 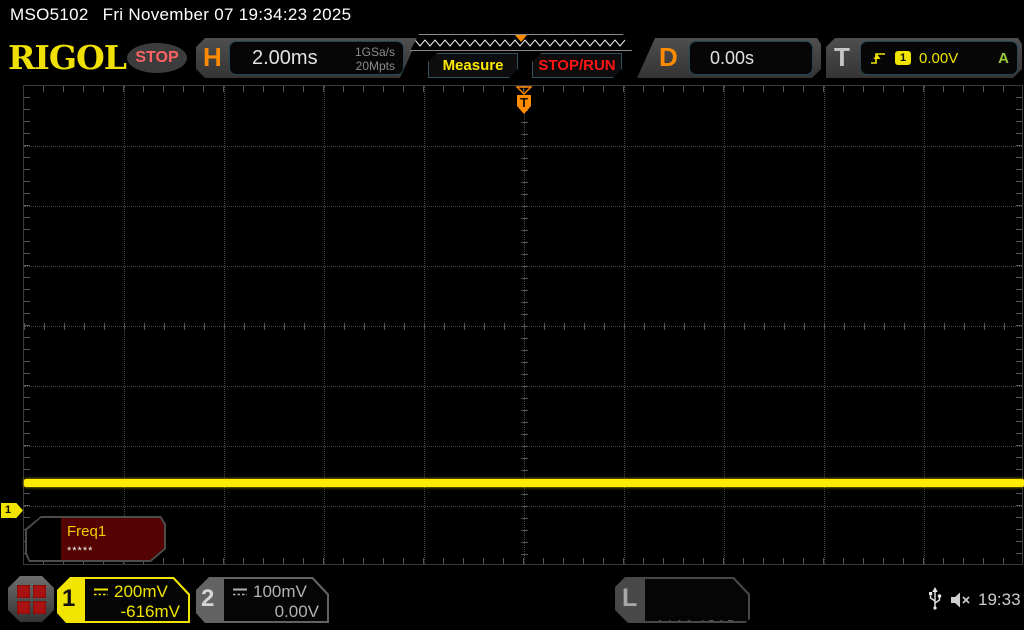 I want to click on acquisition-info: 1GSa/s 20Mpts, so click(x=375, y=59).